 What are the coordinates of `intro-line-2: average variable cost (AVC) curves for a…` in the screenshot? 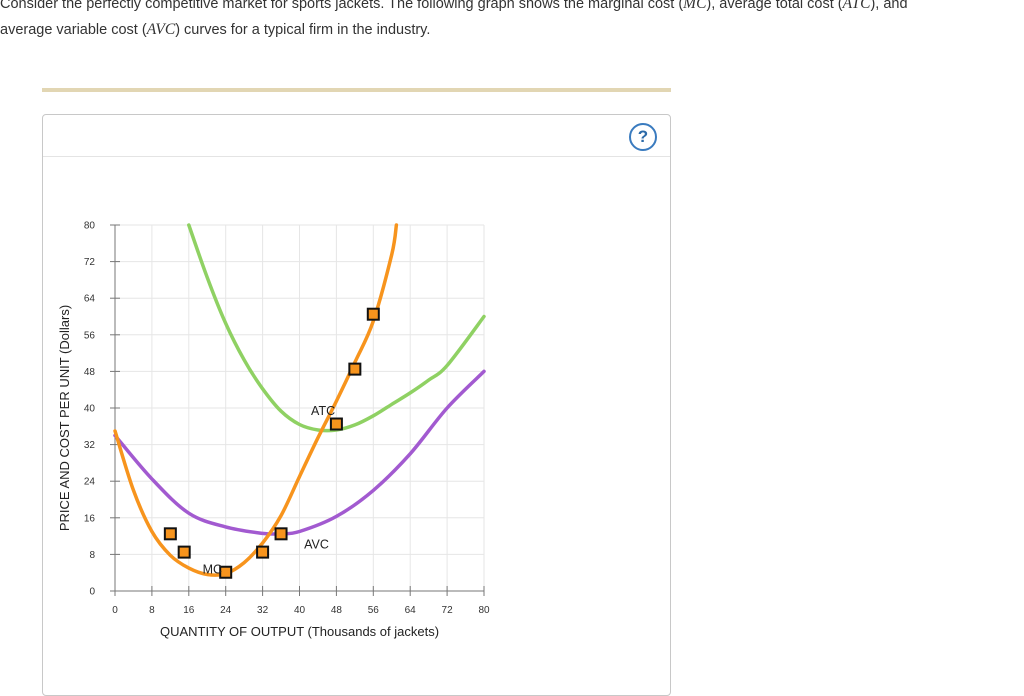 It's located at (215, 29).